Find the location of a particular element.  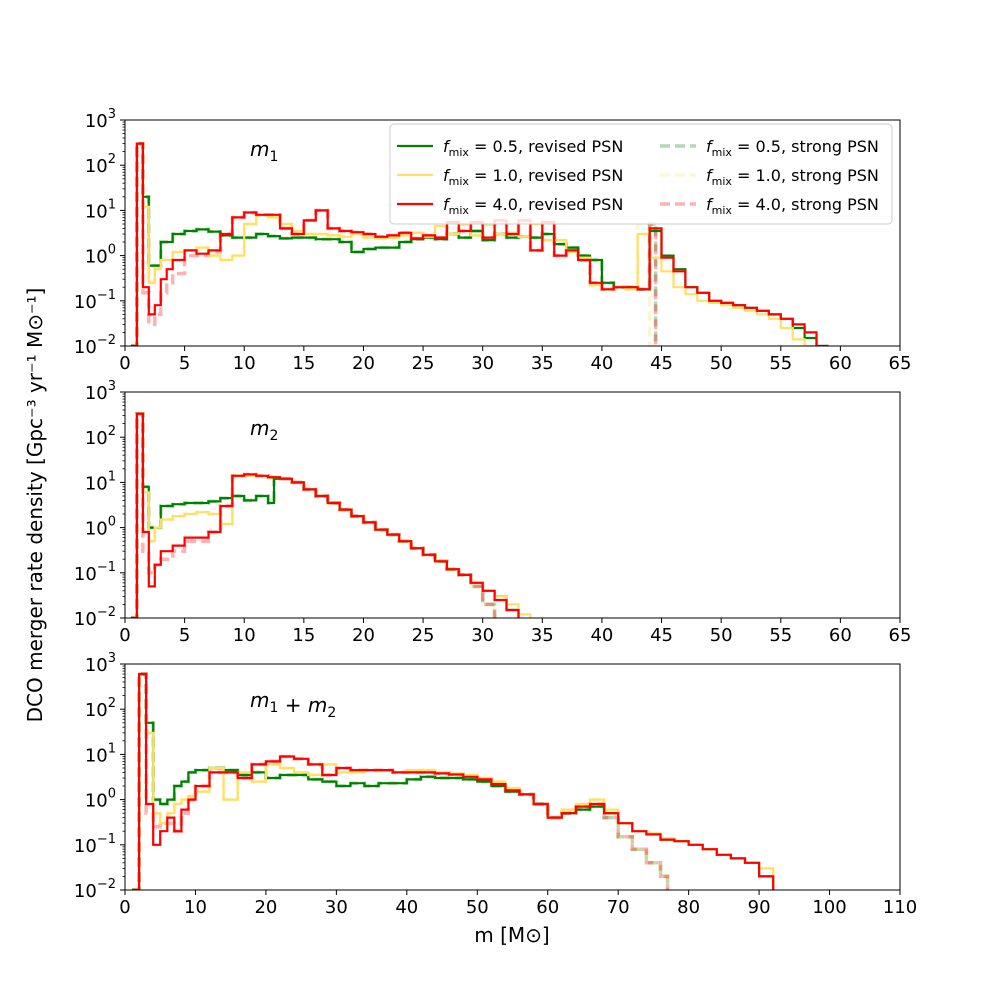

legend-label: fmix = 0.5, revised PSN is located at coordinates (533, 148).